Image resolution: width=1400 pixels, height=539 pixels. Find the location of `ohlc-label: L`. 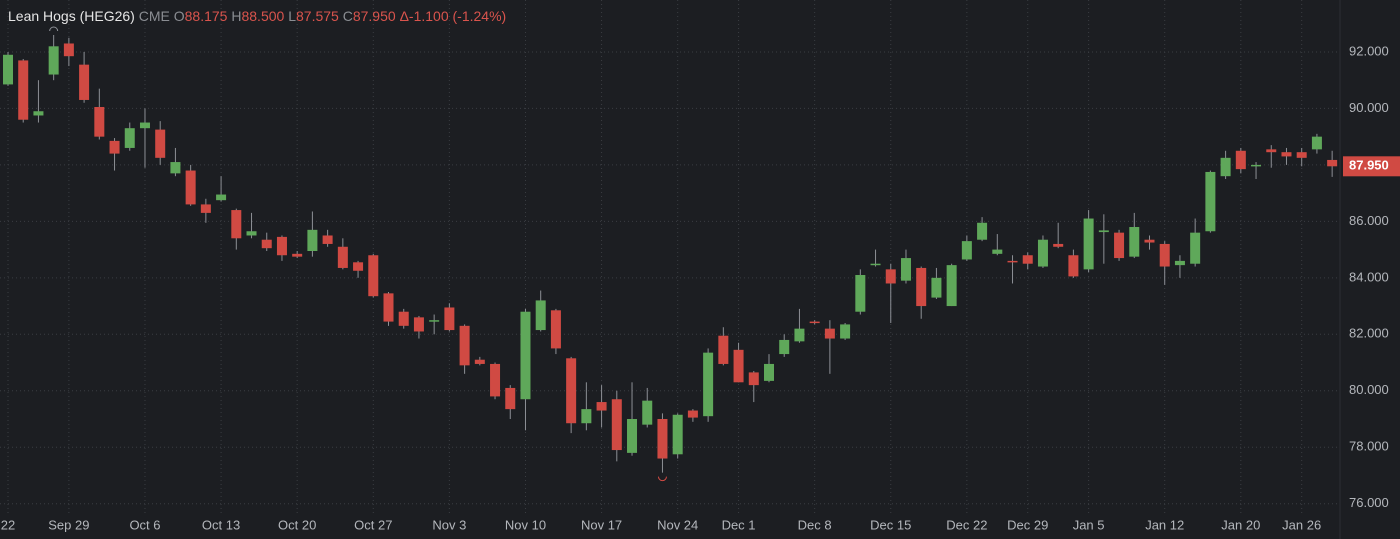

ohlc-label: L is located at coordinates (292, 16).